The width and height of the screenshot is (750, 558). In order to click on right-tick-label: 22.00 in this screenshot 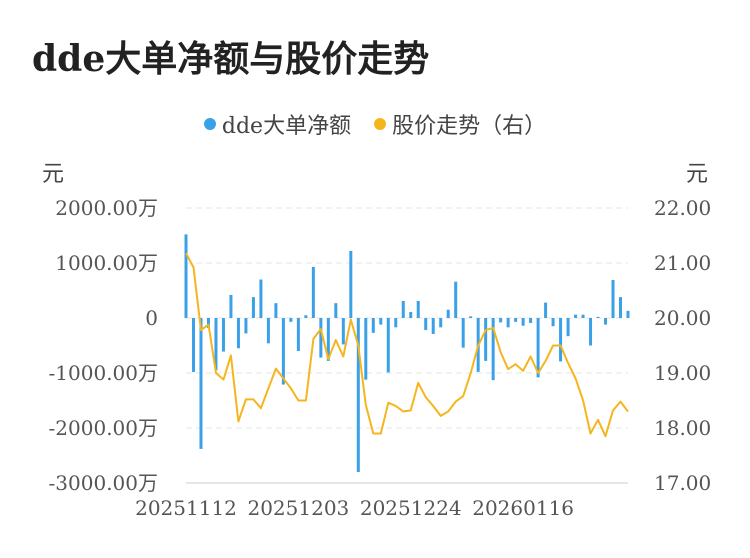, I will do `click(682, 208)`.